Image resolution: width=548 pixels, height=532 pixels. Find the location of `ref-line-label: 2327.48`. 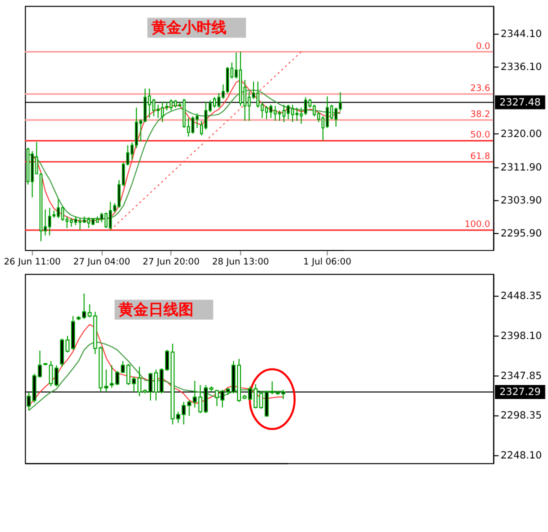

ref-line-label: 2327.48 is located at coordinates (520, 102).